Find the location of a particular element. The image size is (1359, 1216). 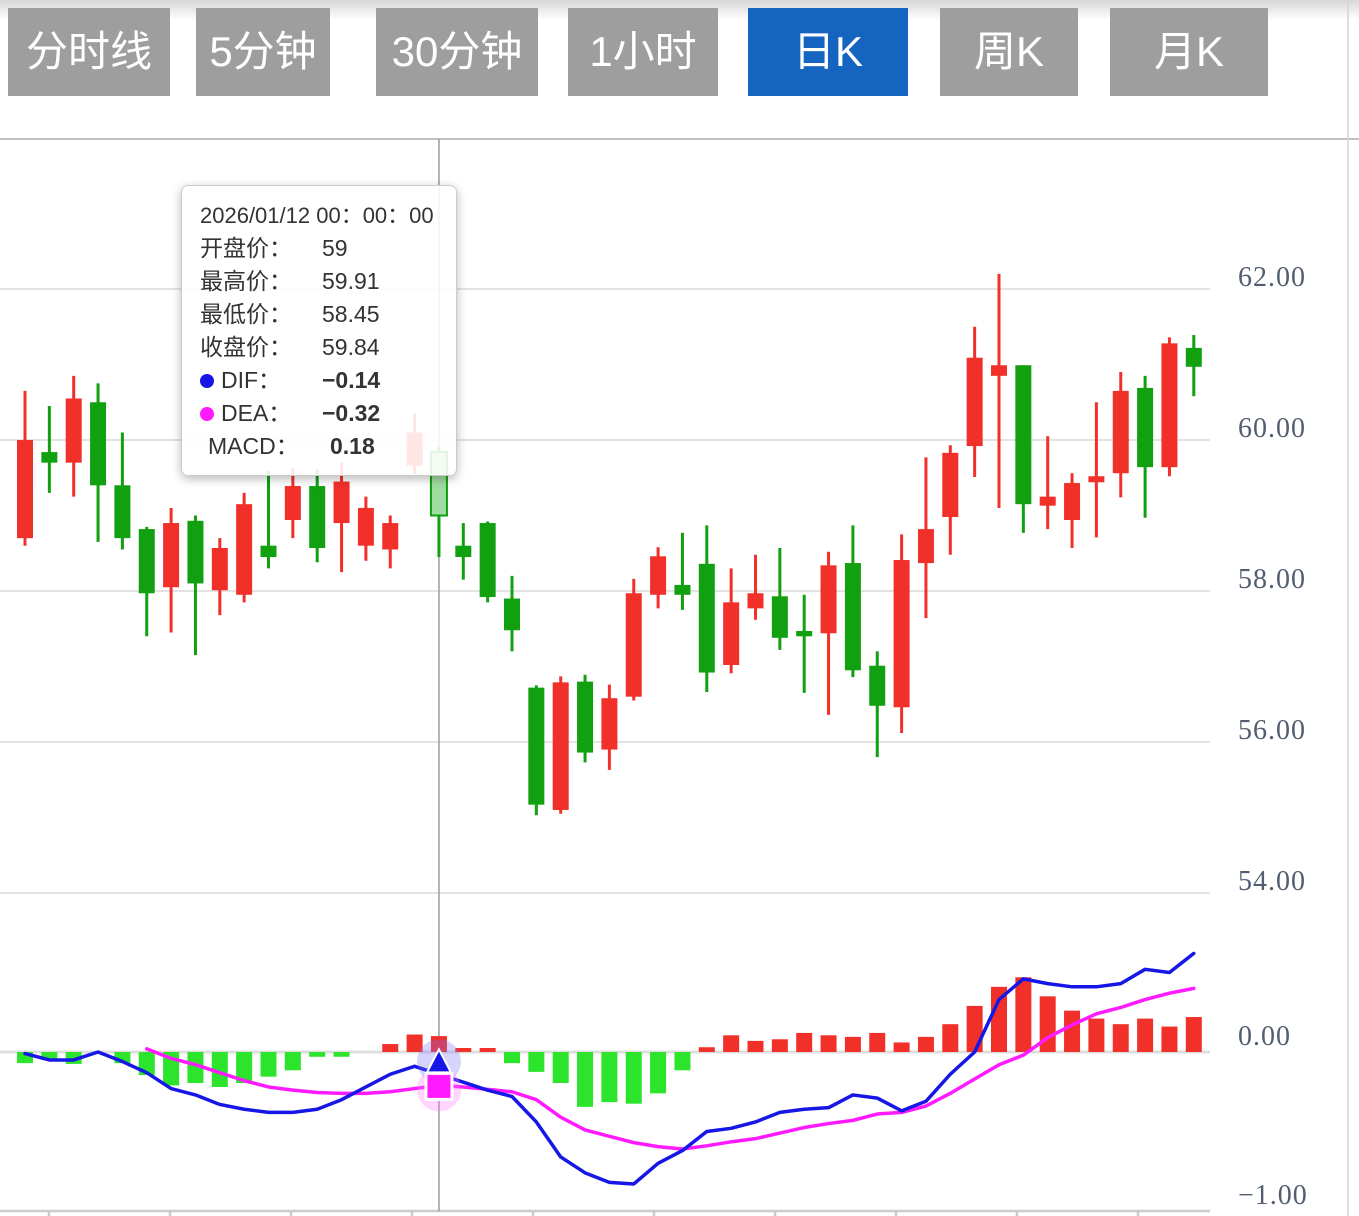

dif-value: −0.14 is located at coordinates (351, 380).